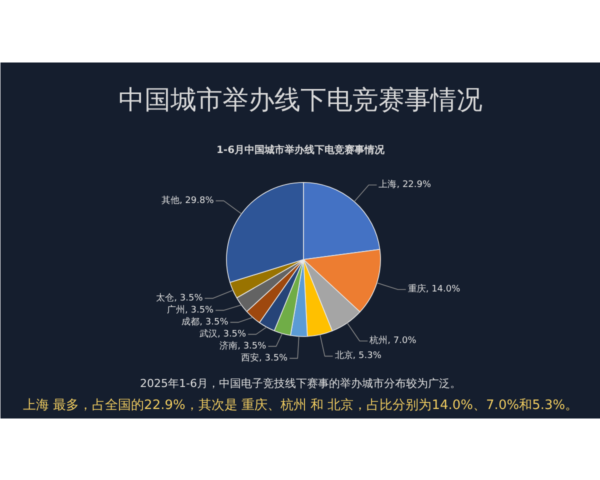 The width and height of the screenshot is (600, 480). I want to click on slice-label: 广州, 3.5%, so click(190, 310).